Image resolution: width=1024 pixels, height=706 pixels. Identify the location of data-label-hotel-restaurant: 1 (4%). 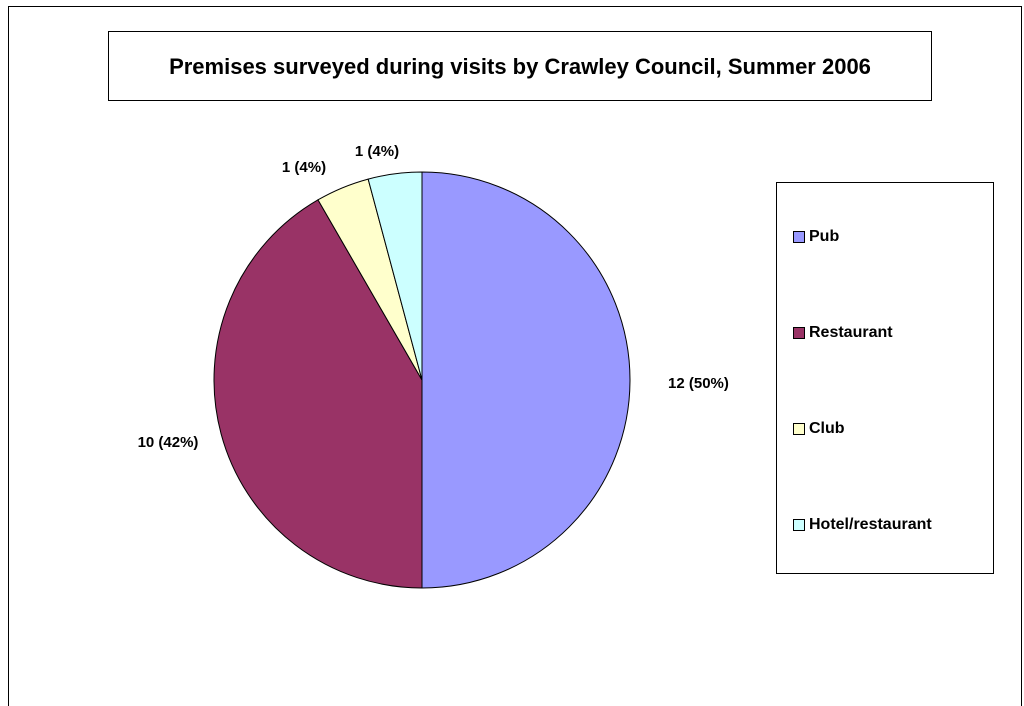
(377, 151).